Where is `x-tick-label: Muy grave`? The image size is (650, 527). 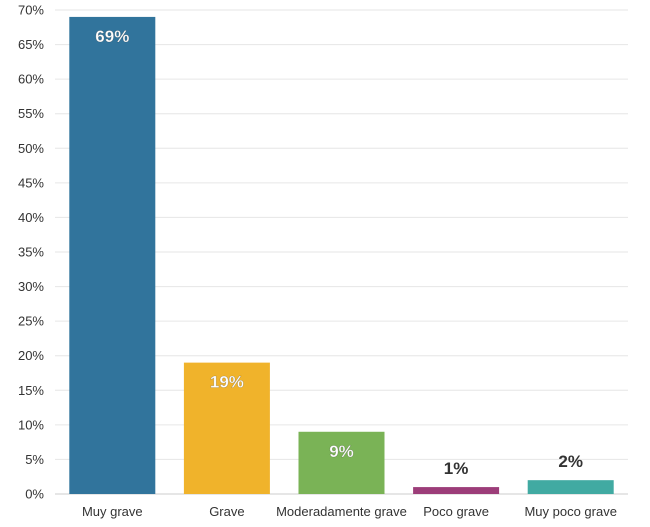
x-tick-label: Muy grave is located at coordinates (112, 511).